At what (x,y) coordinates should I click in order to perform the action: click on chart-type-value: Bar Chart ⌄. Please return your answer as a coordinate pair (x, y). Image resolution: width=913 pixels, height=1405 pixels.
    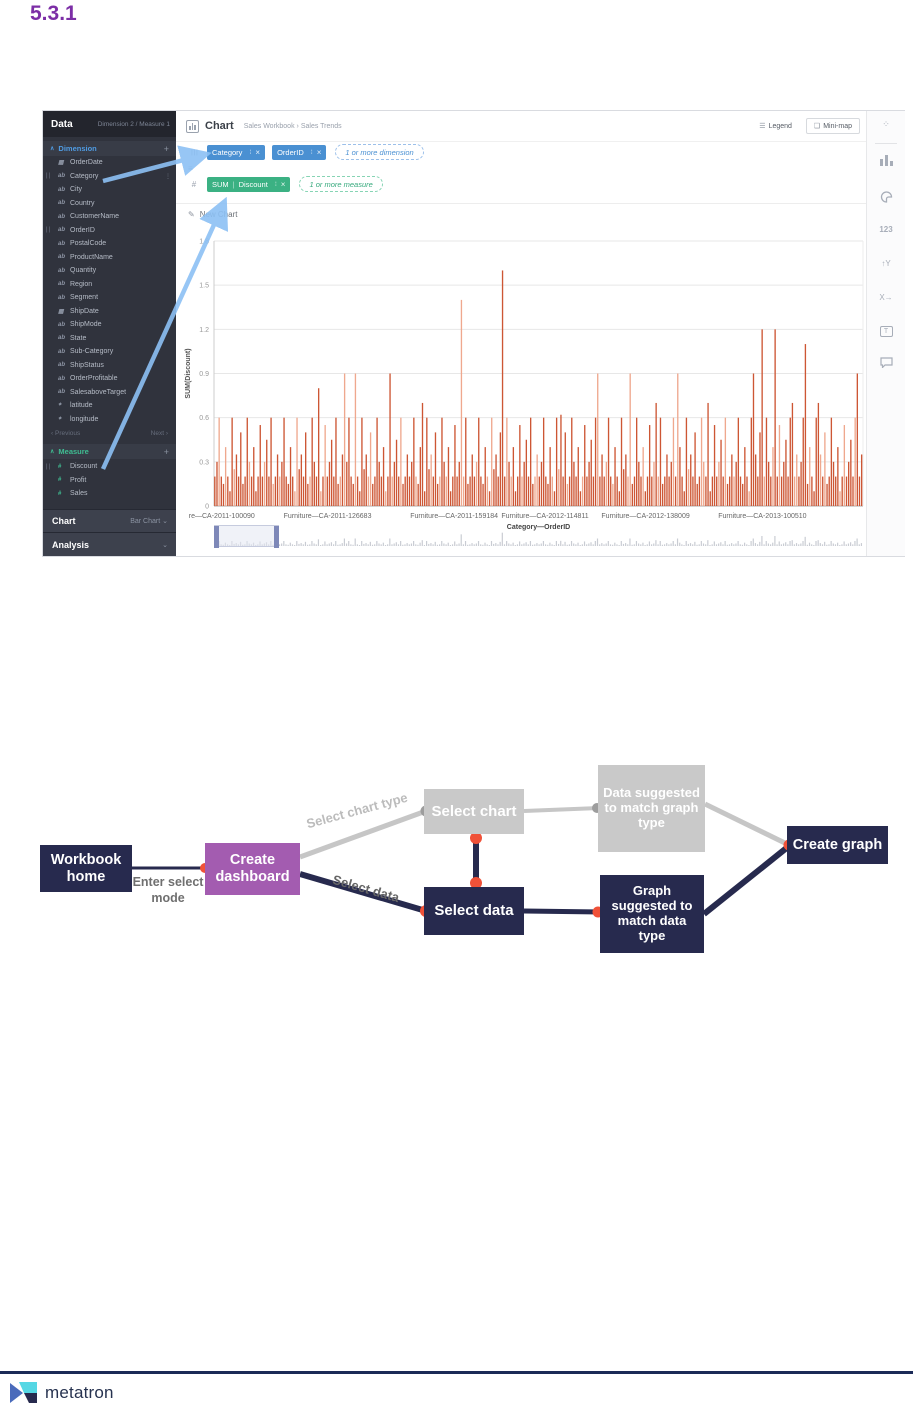
    Looking at the image, I should click on (149, 521).